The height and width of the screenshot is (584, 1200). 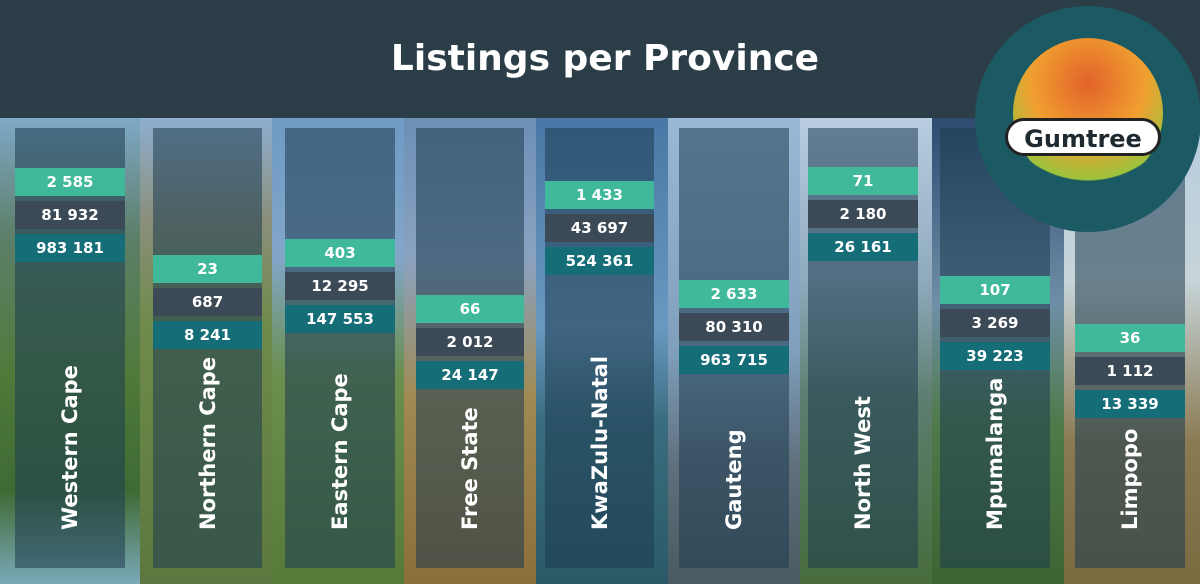 What do you see at coordinates (70, 182) in the screenshot?
I see `listing-count: 2 585` at bounding box center [70, 182].